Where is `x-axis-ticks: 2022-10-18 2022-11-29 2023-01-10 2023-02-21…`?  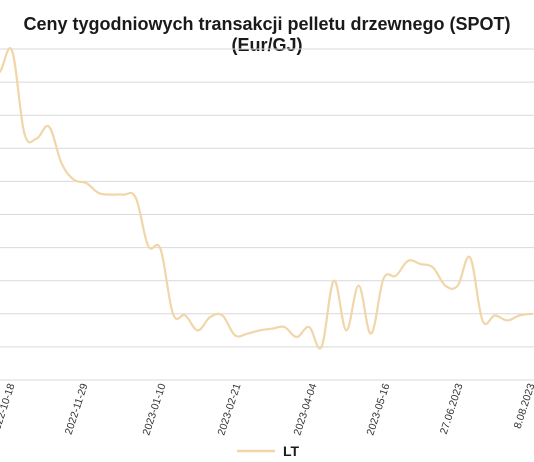
x-axis-ticks: 2022-10-18 2022-11-29 2023-01-10 2023-02-21… is located at coordinates (267, 409).